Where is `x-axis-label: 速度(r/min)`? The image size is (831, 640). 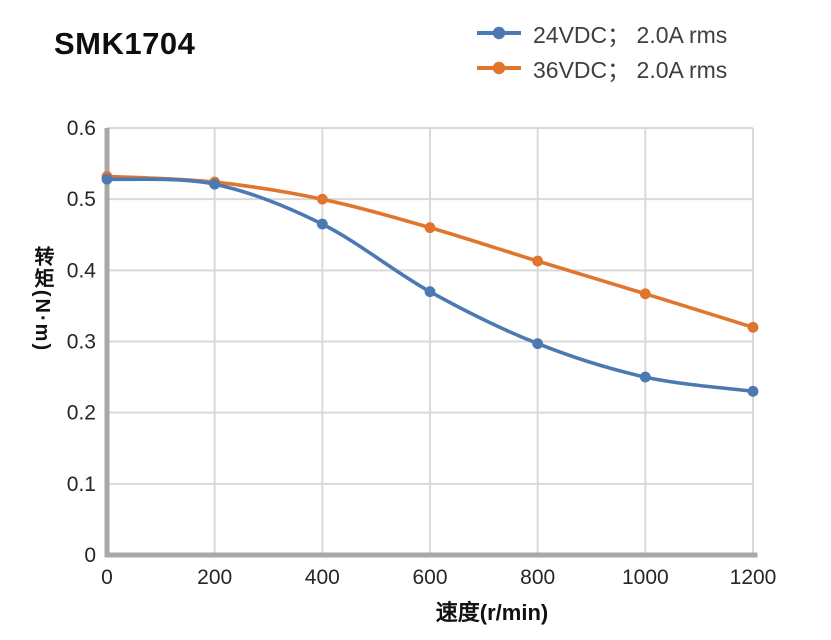
x-axis-label: 速度(r/min) is located at coordinates (492, 612).